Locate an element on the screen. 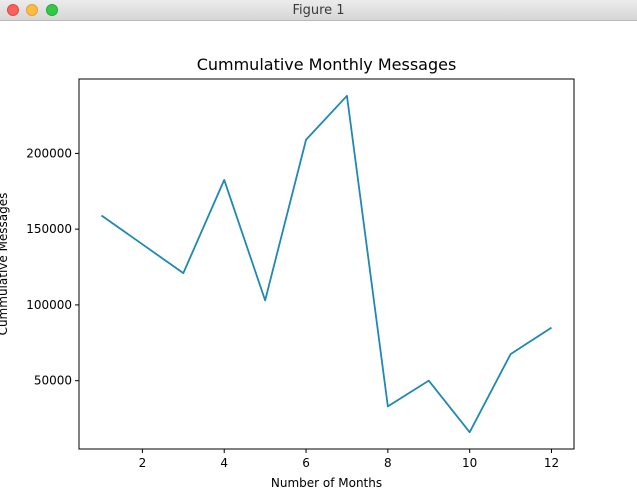  y-axis-label: Cummulative Messages is located at coordinates (5, 264).